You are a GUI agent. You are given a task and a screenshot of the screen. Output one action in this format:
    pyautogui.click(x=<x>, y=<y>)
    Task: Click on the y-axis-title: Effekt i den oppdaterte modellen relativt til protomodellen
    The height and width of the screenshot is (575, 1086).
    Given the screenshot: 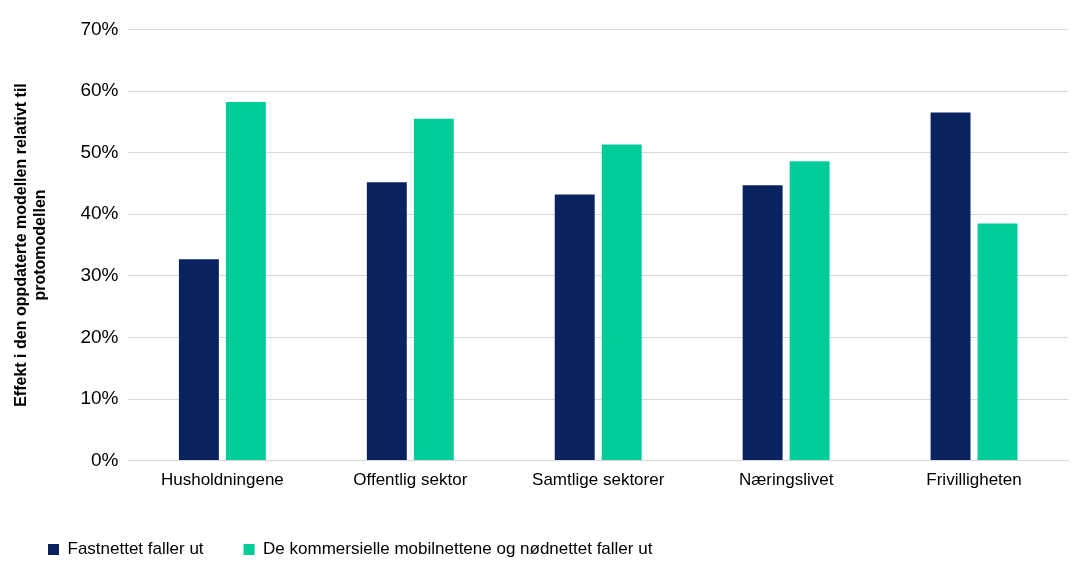 What is the action you would take?
    pyautogui.click(x=30, y=245)
    